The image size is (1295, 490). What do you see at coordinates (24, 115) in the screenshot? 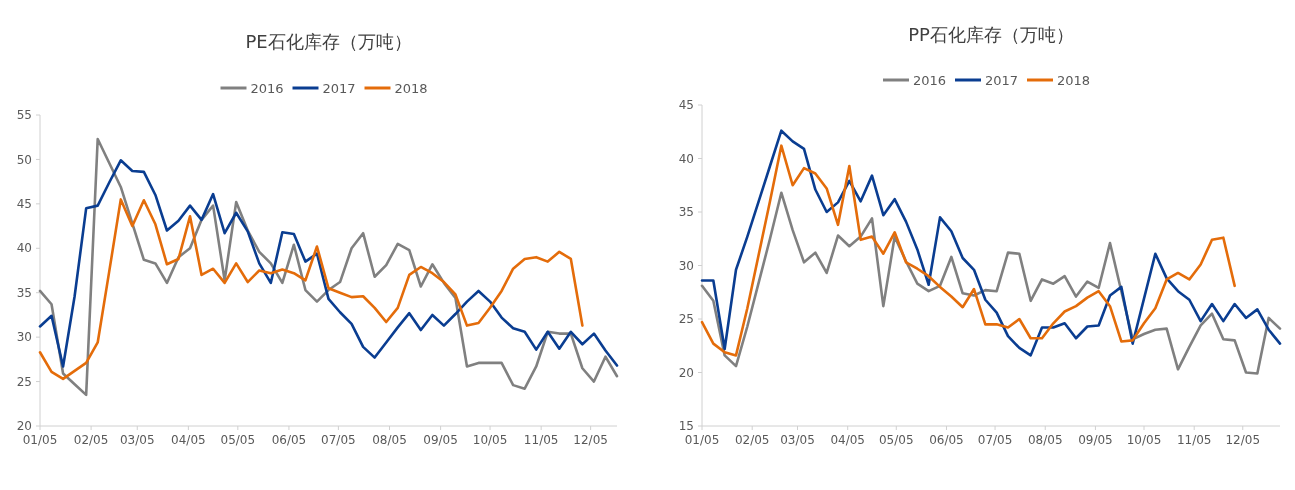
I see `y-tick-label: 55` at bounding box center [24, 115].